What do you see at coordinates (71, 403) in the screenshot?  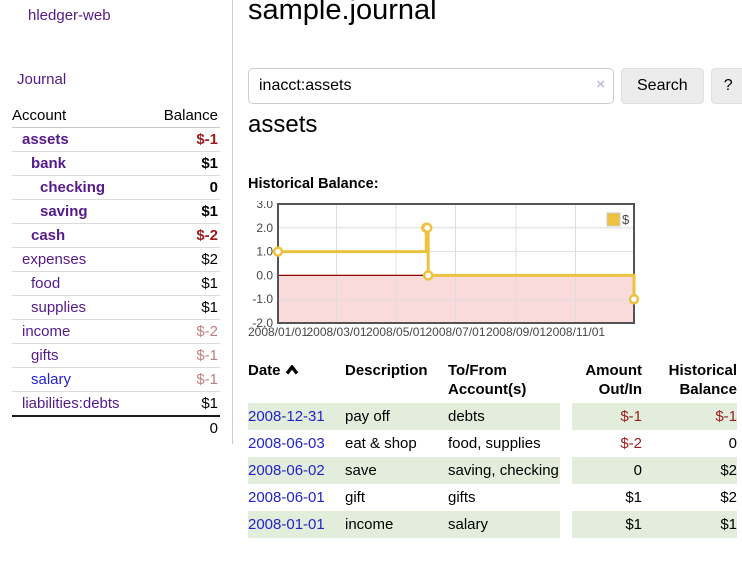 I see `sidebar-account-link: liabilities:debts` at bounding box center [71, 403].